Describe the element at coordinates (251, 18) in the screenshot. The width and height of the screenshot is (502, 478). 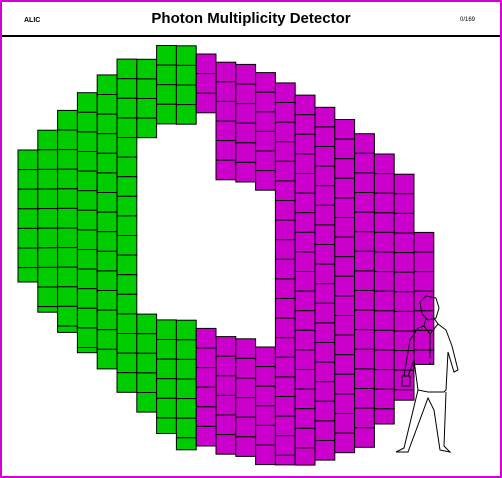
I see `page-title: Photon Multiplicity Detector` at that location.